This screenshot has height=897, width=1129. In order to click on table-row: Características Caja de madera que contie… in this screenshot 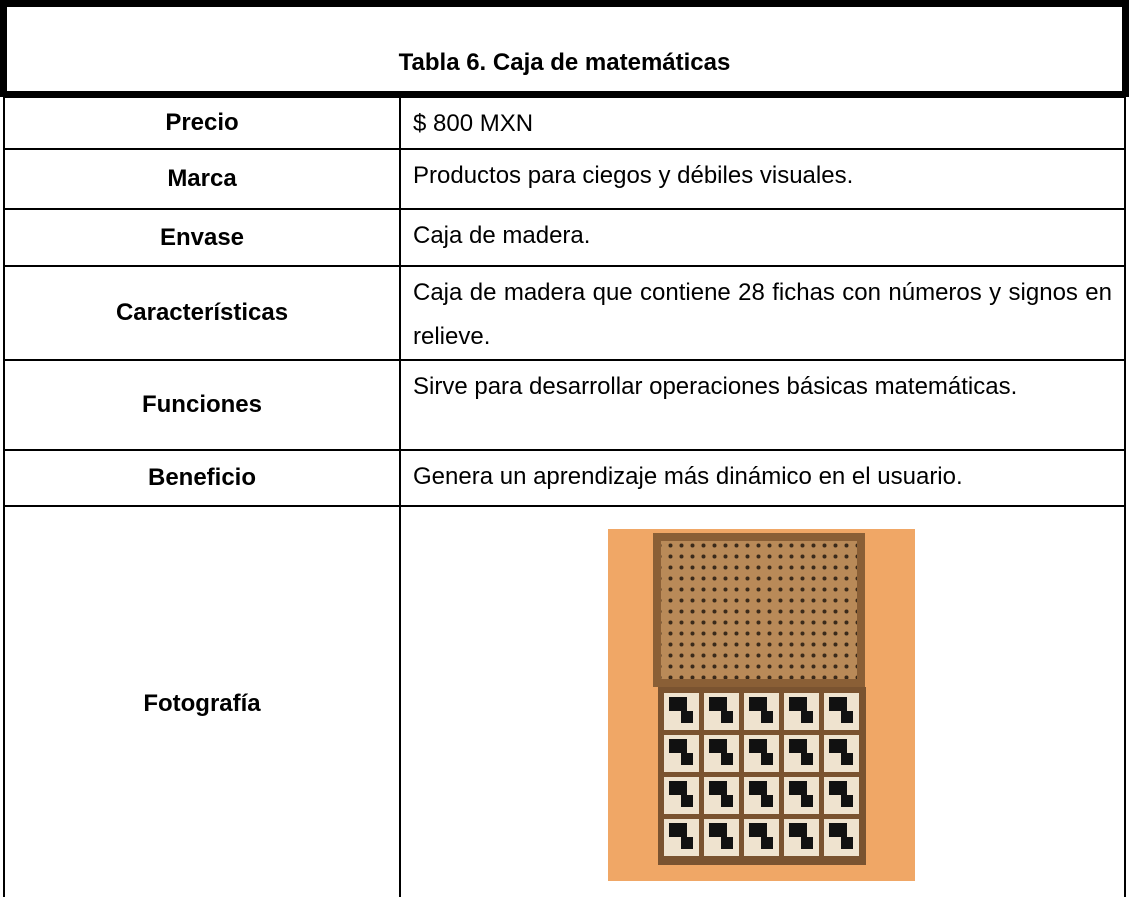, I will do `click(564, 313)`.